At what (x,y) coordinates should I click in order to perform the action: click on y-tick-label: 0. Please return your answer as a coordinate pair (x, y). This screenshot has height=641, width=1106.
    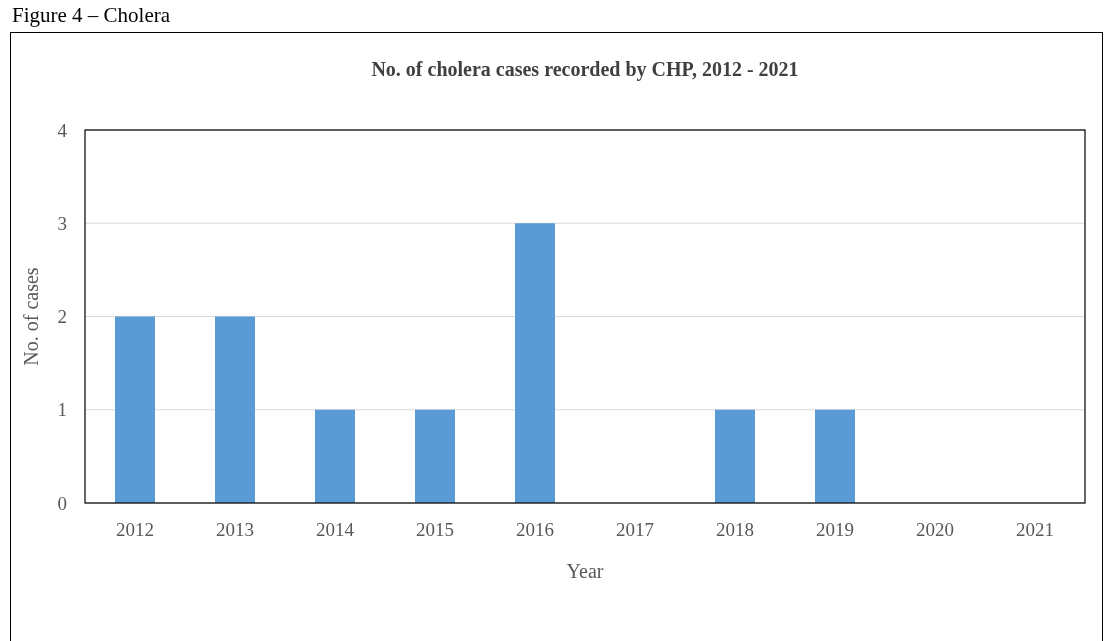
    Looking at the image, I should click on (62, 503).